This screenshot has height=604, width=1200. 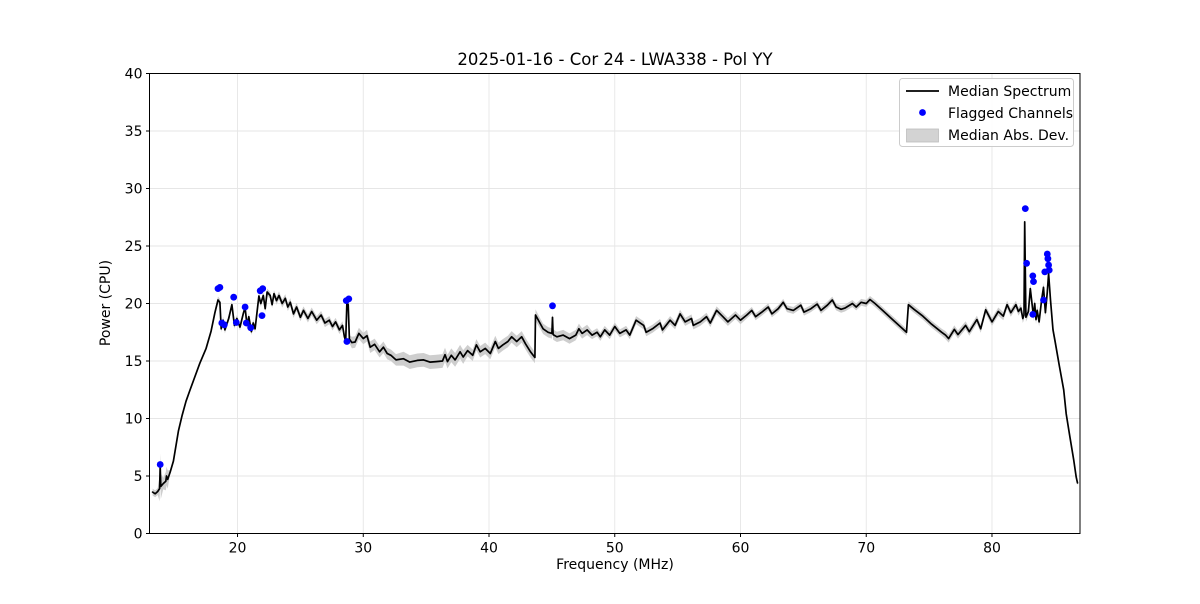 What do you see at coordinates (615, 59) in the screenshot?
I see `chart-title: 2025-01-16 - Cor 24 - LWA338 - Pol YY` at bounding box center [615, 59].